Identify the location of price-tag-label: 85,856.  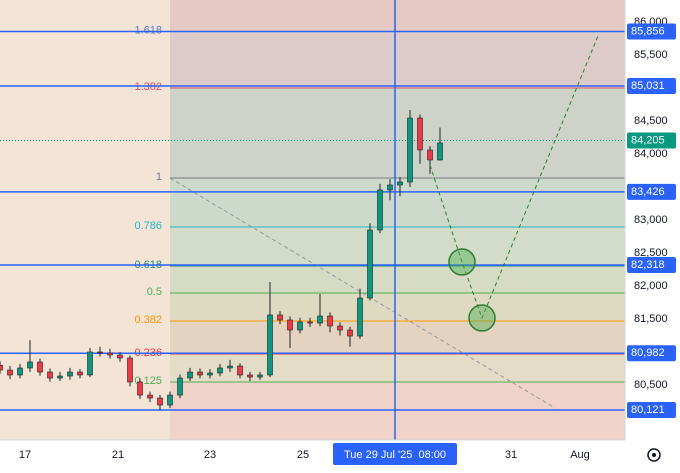
(648, 31).